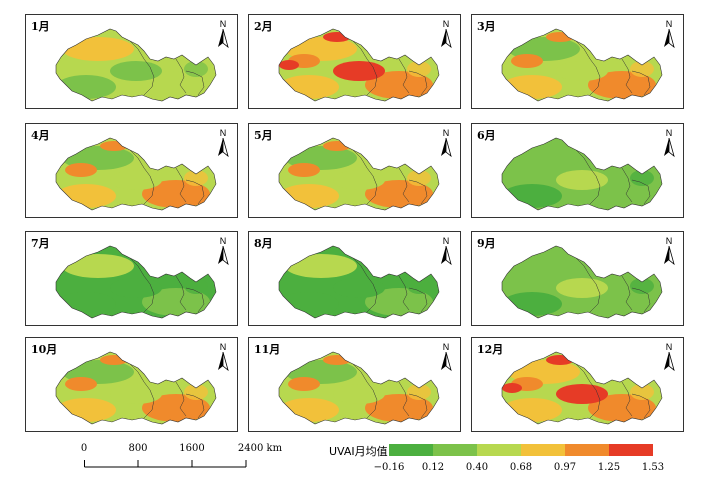  I want to click on map-panel: 4月 N, so click(131, 170).